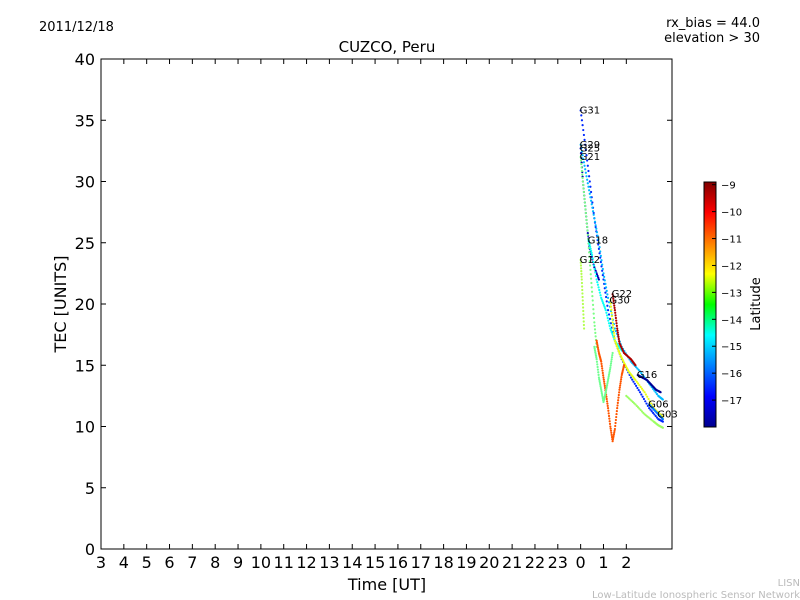  Describe the element at coordinates (535, 562) in the screenshot. I see `x-tick-label: 22` at that location.